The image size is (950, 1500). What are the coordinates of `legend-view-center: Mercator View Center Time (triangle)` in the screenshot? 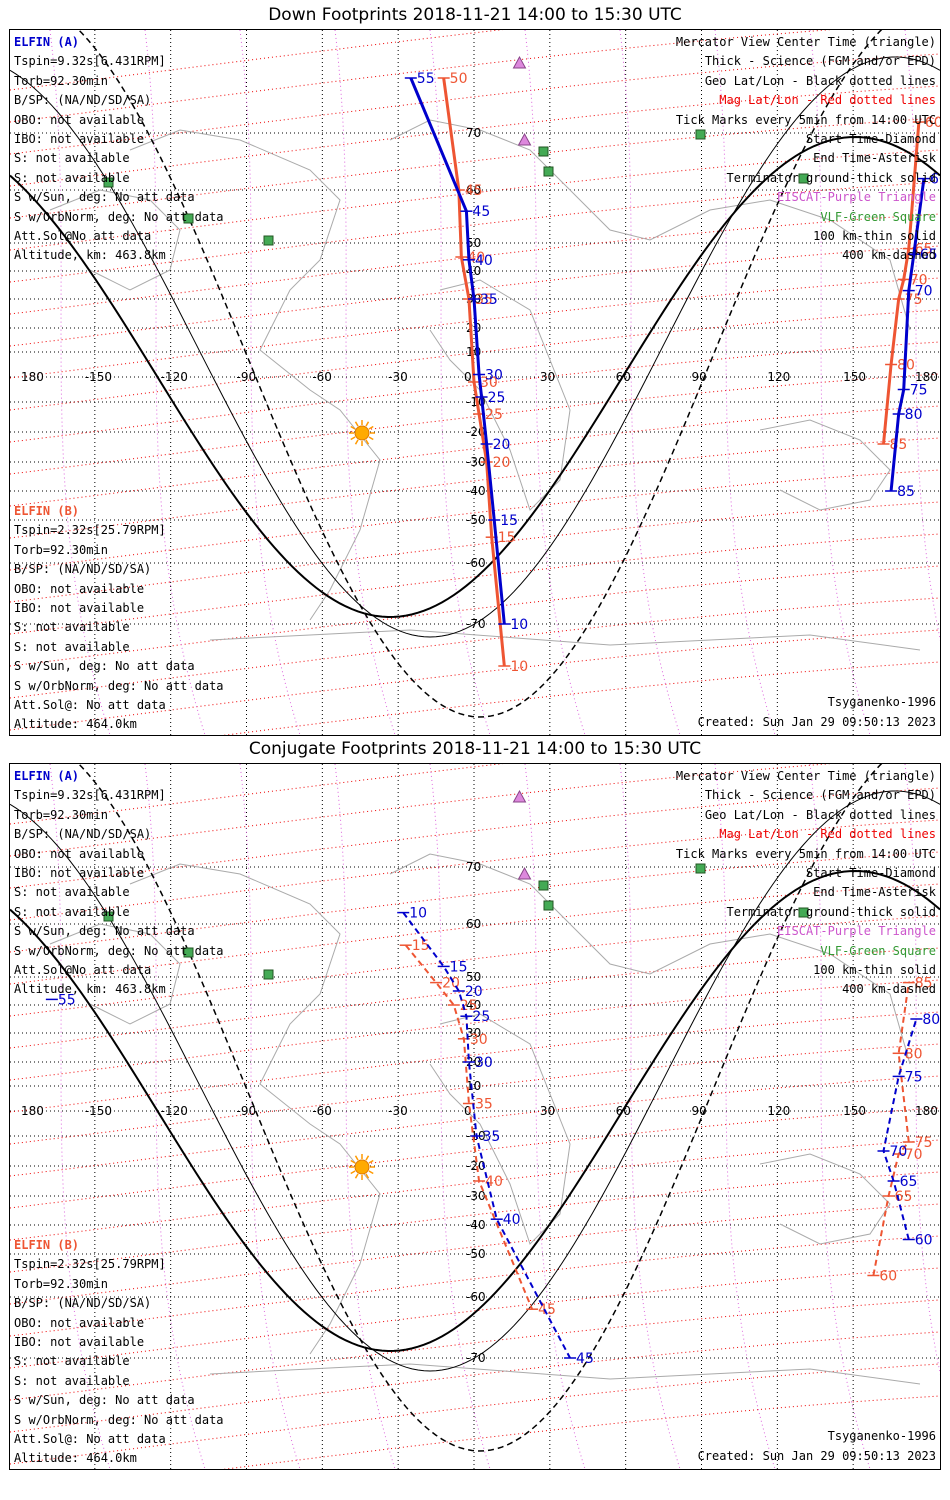 It's located at (805, 42).